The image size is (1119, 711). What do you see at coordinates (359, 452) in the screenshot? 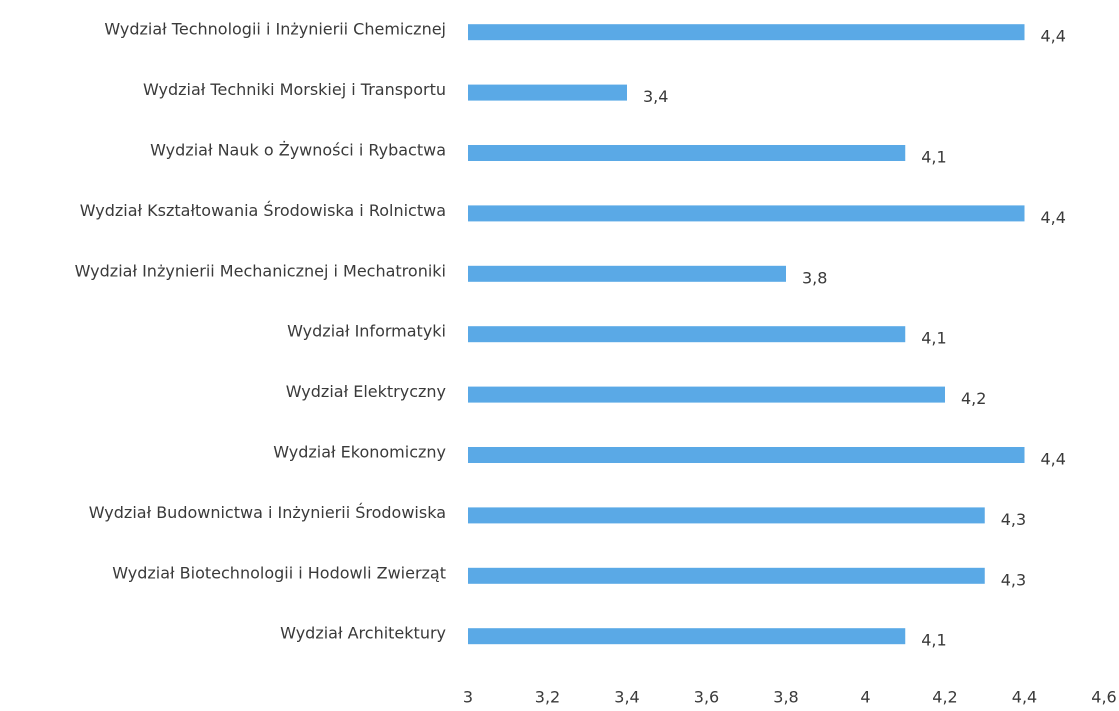
I see `y-tick-label: Wydział Ekonomiczny` at bounding box center [359, 452].